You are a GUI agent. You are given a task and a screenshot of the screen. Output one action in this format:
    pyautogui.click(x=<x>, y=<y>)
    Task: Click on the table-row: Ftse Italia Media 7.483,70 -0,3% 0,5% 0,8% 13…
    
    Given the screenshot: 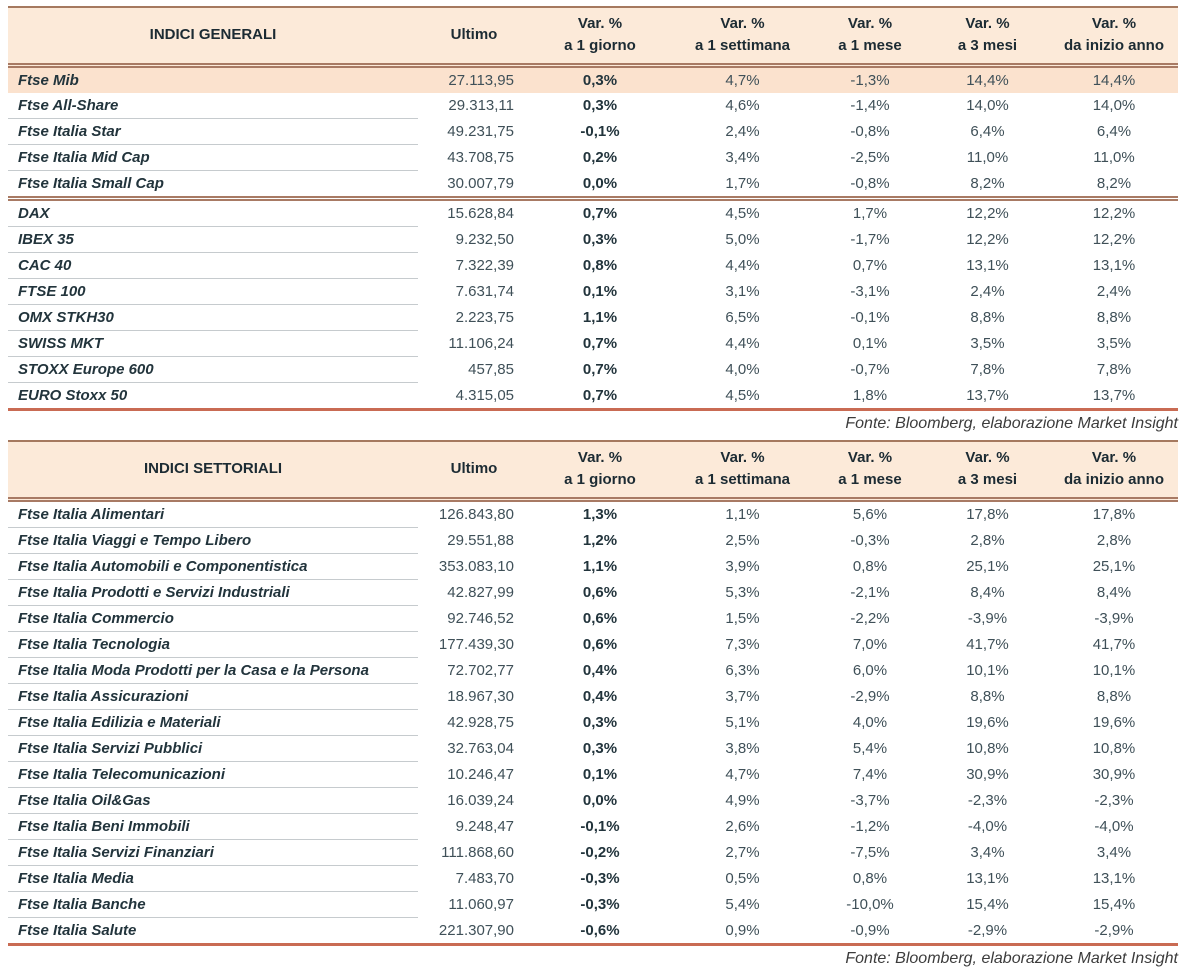 What is the action you would take?
    pyautogui.click(x=593, y=878)
    